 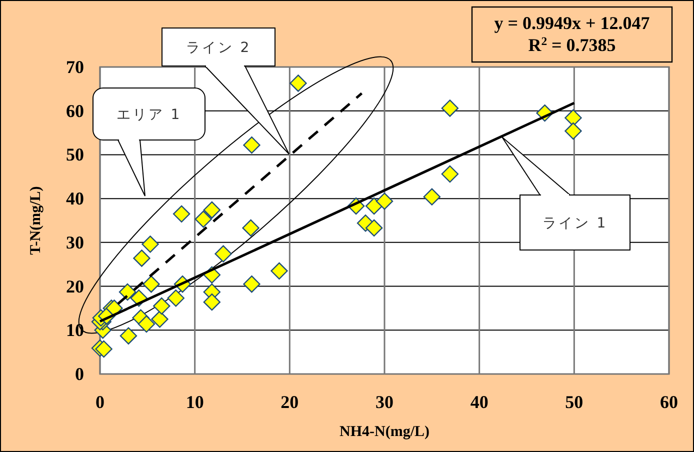 I want to click on x-tick-label: 40, so click(x=479, y=402).